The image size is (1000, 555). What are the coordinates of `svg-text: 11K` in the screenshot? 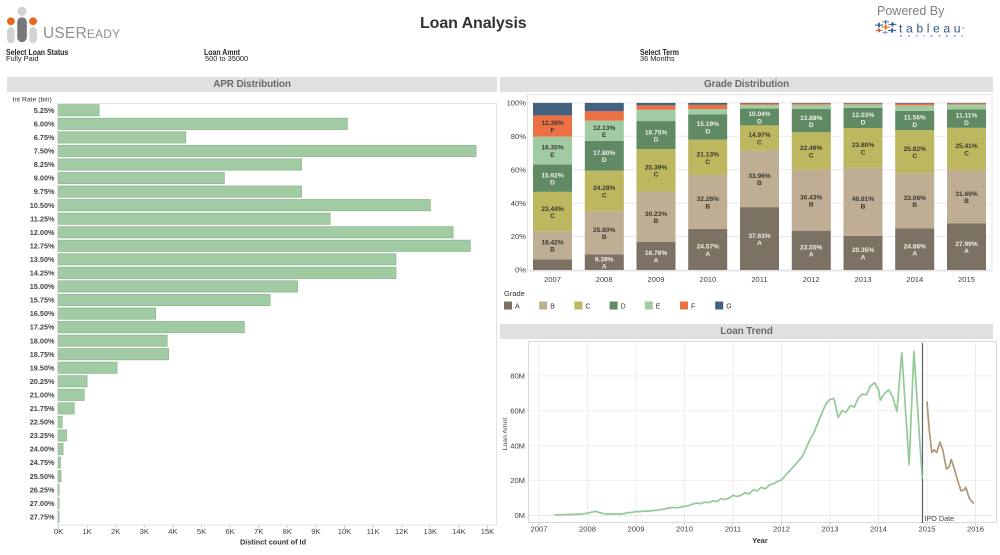 It's located at (373, 531).